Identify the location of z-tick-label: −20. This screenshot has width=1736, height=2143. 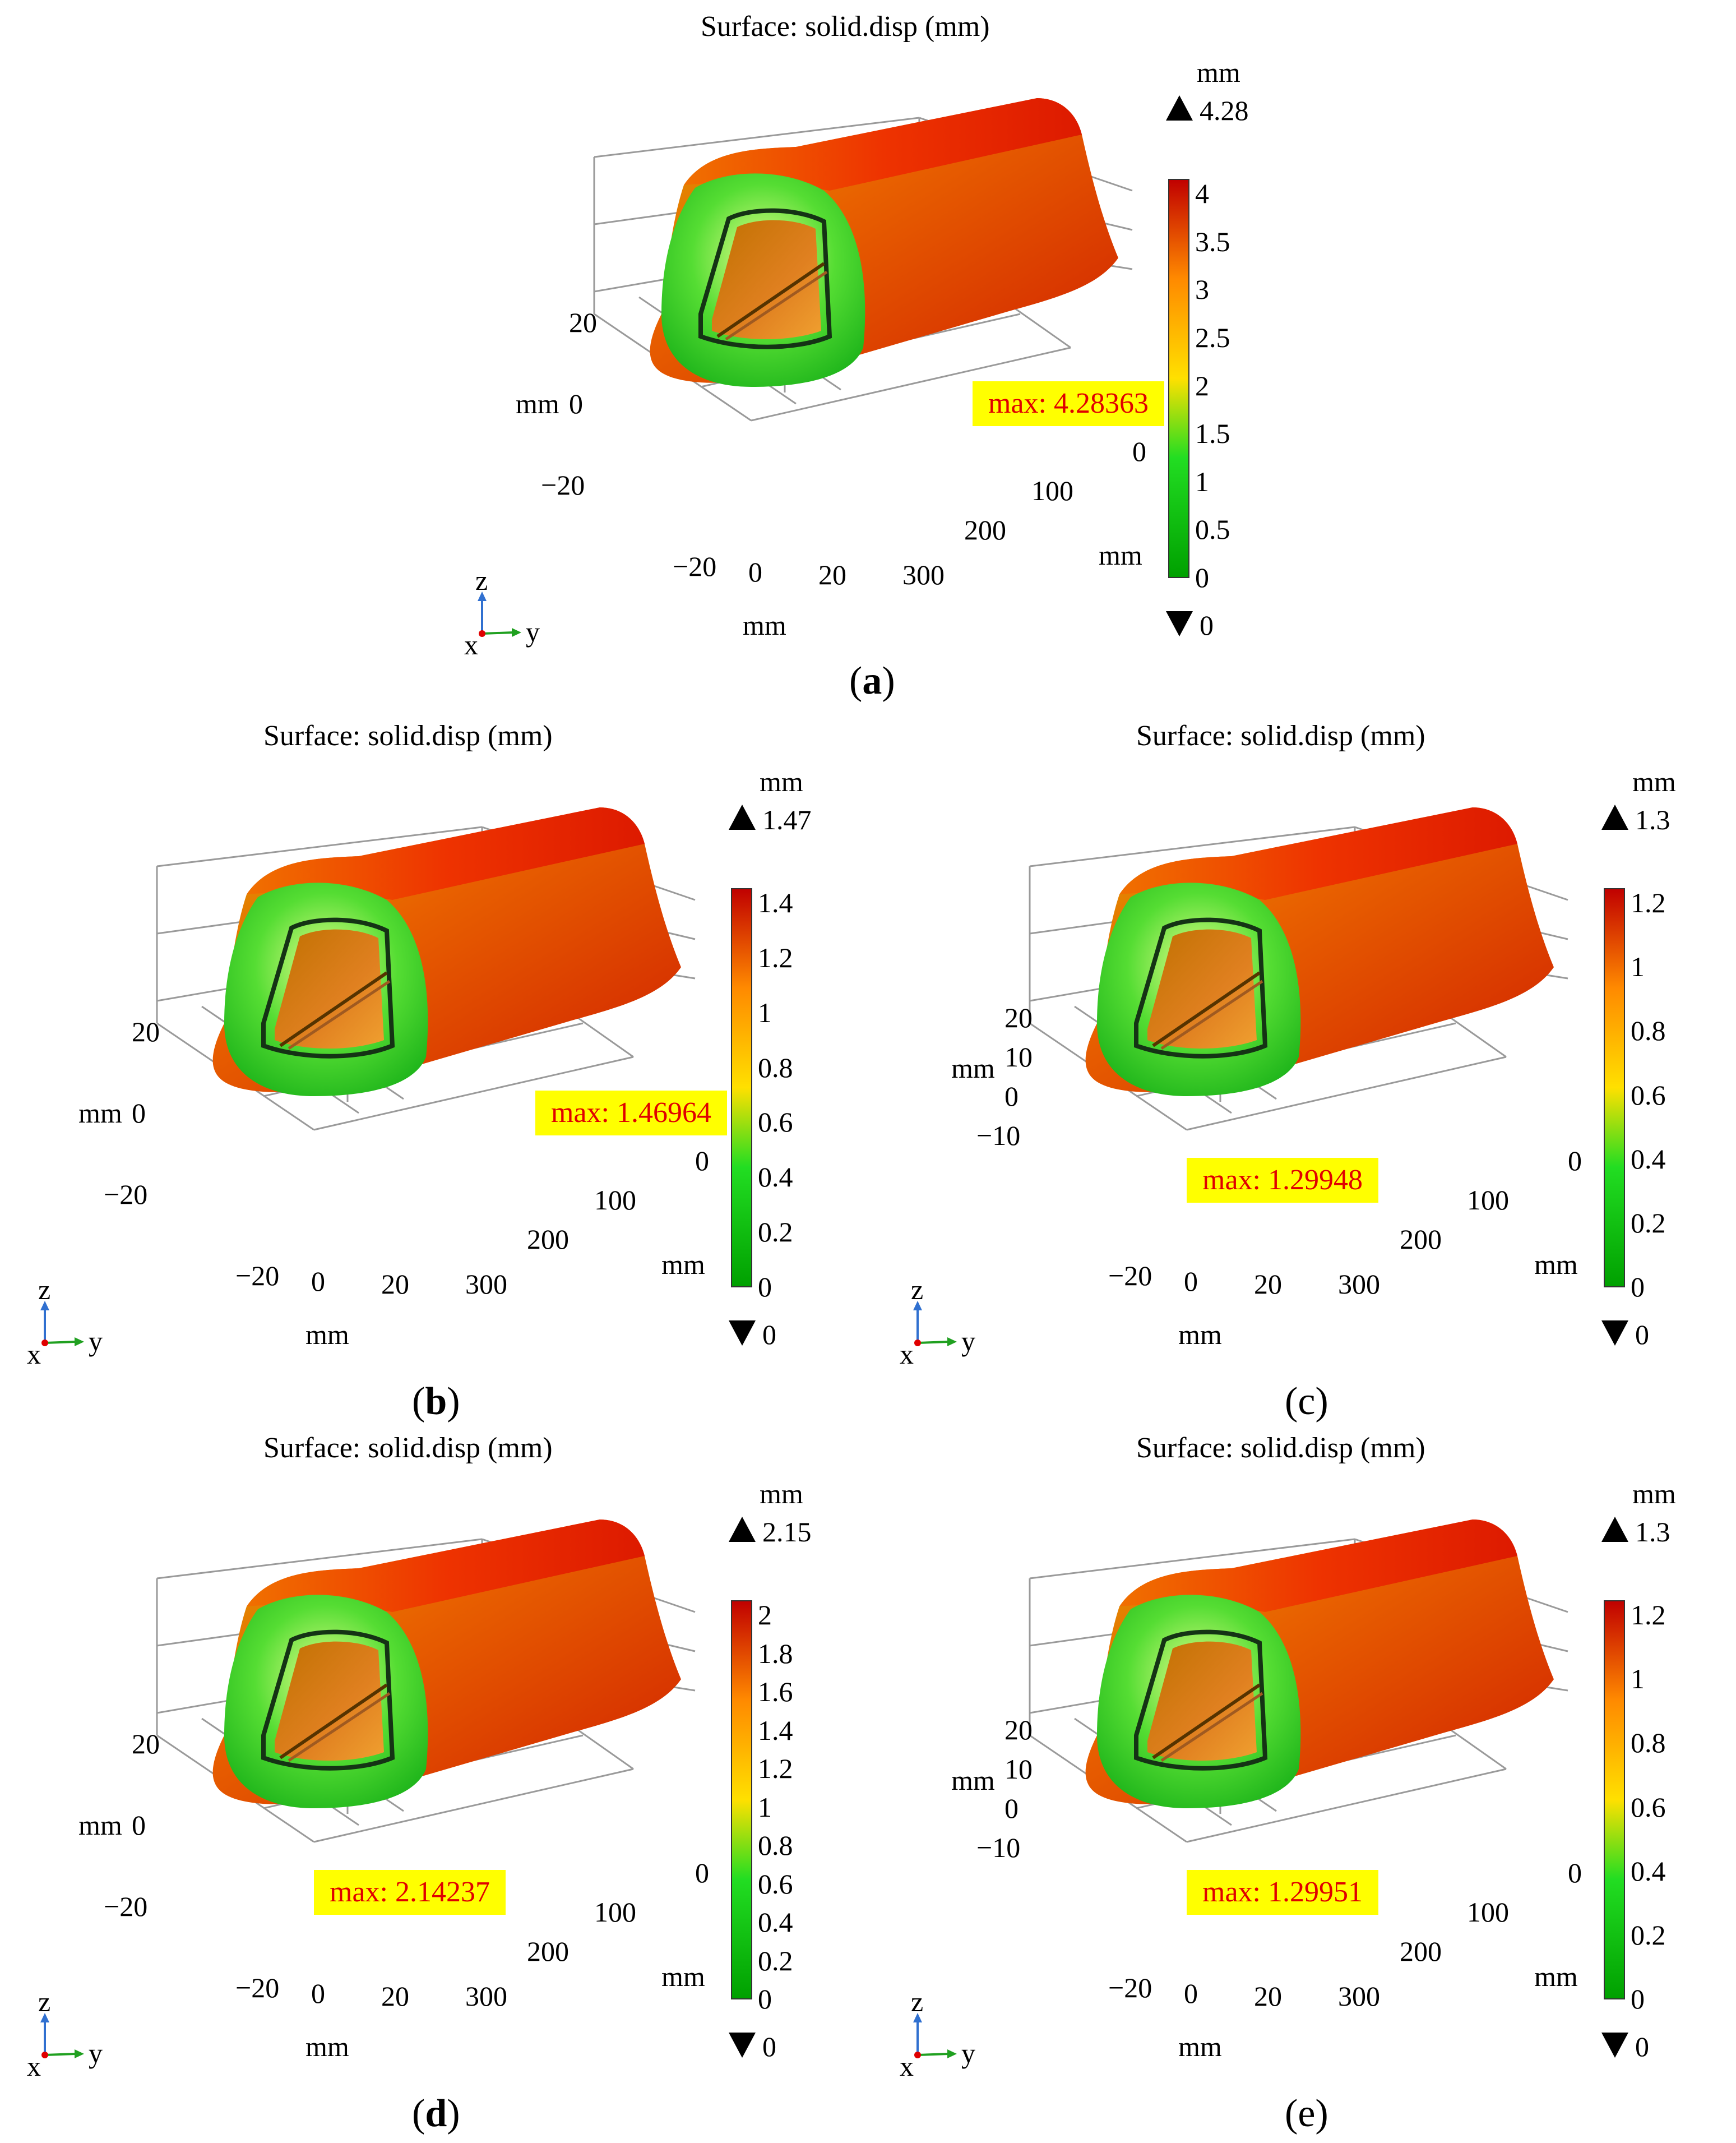
(126, 1906).